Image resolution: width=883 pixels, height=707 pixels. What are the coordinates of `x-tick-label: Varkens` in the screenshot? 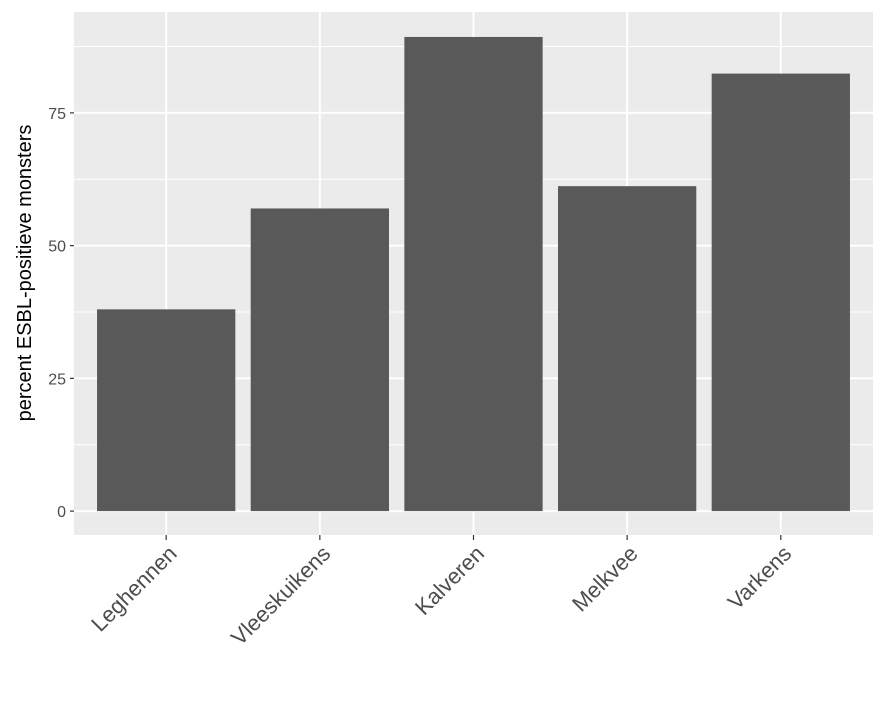 It's located at (760, 578).